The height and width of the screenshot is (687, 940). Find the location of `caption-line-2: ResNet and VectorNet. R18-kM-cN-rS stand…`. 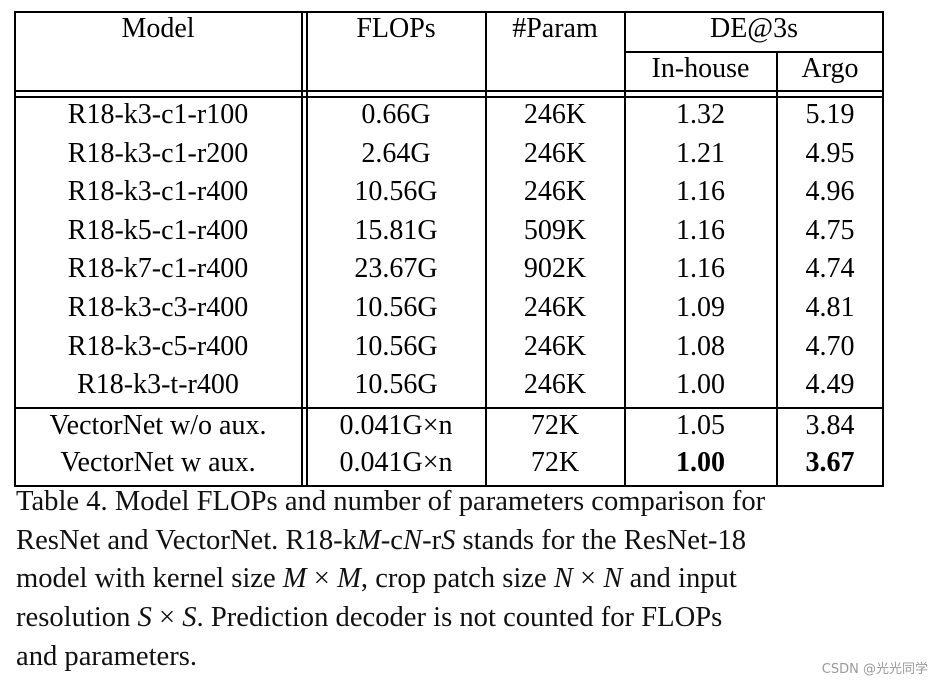

caption-line-2: ResNet and VectorNet. R18-kM-cN-rS stand… is located at coordinates (446, 541).